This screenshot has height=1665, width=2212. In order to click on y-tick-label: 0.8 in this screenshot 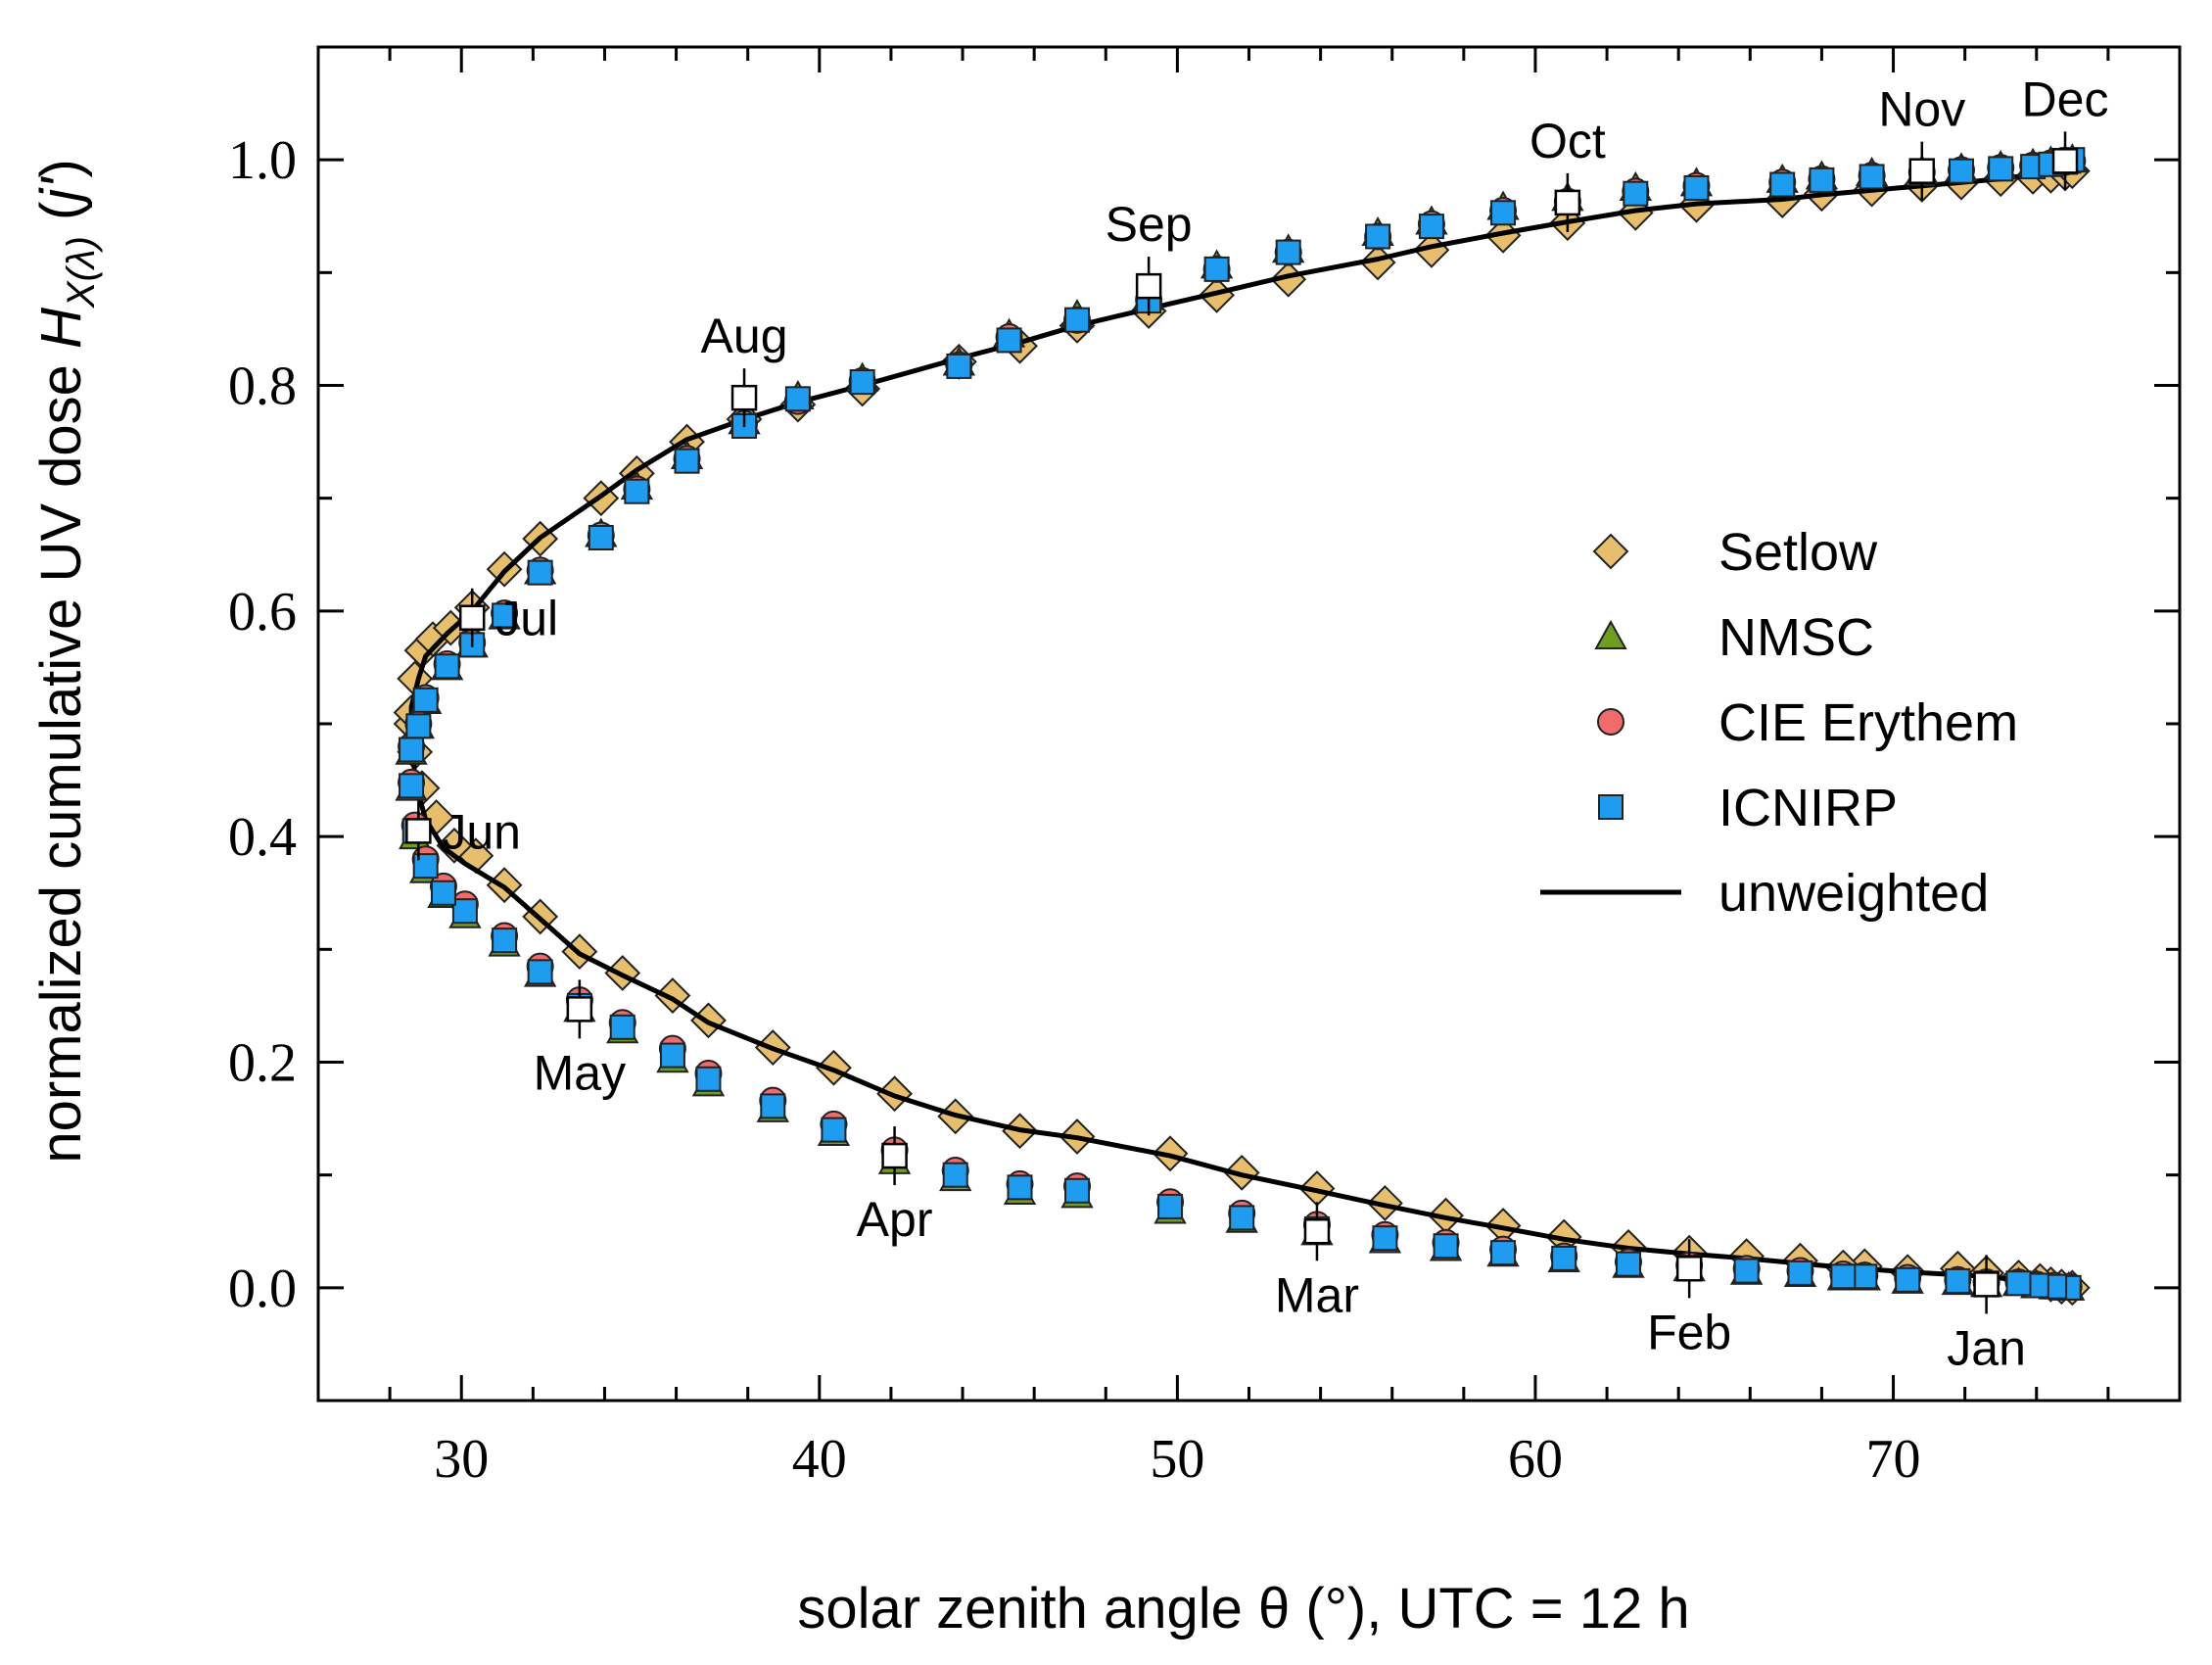, I will do `click(262, 387)`.